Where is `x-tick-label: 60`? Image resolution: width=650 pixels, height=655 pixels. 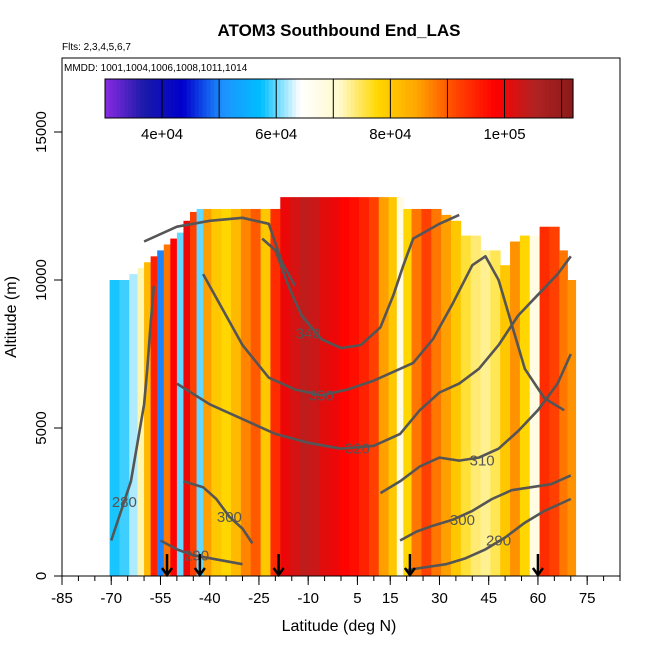 x-tick-label: 60 is located at coordinates (538, 598).